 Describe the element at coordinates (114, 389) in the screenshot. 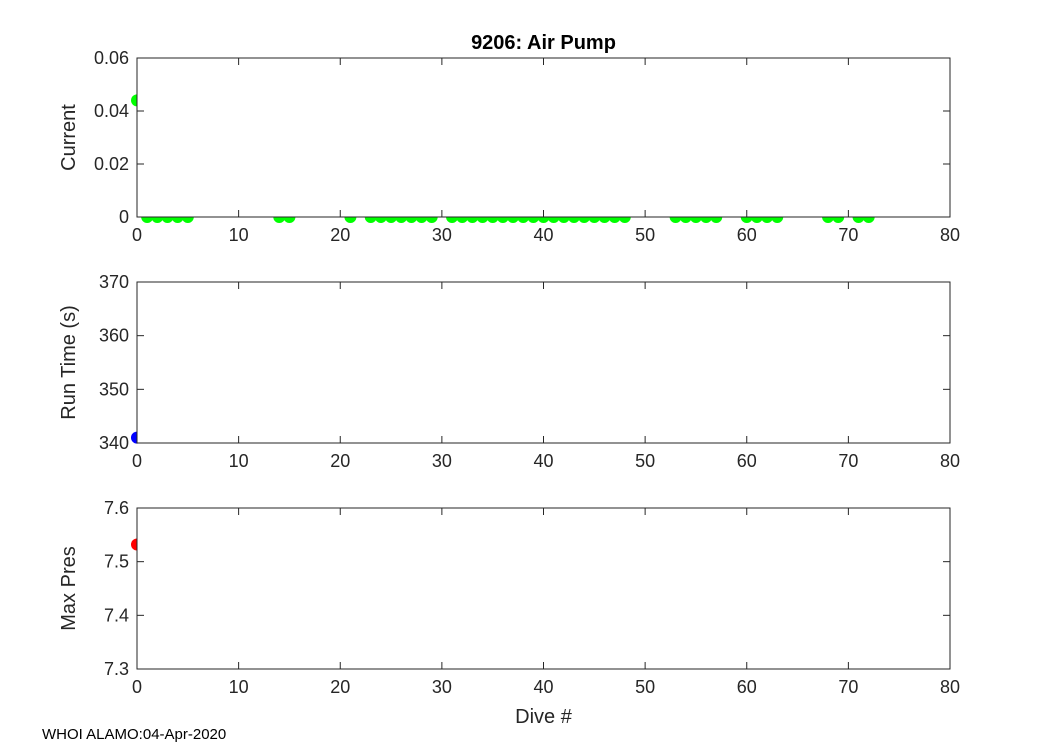

I see `y-tick-label: 350` at that location.